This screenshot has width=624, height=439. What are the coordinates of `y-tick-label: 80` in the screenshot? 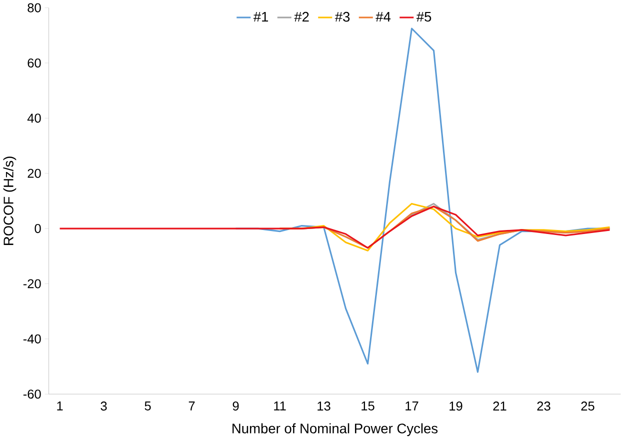 It's located at (34, 7).